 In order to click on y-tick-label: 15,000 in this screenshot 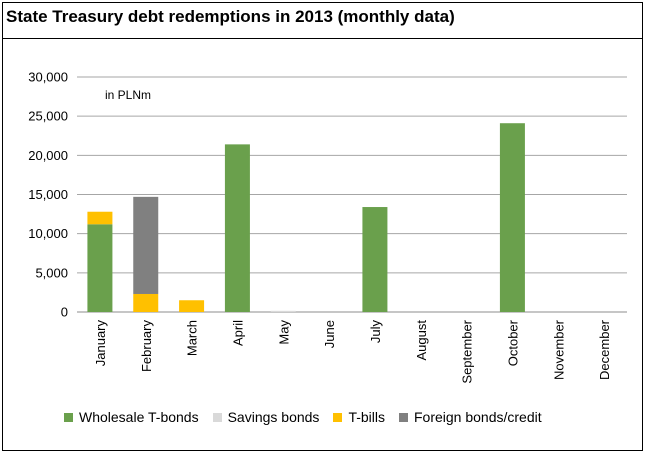, I will do `click(48, 194)`.